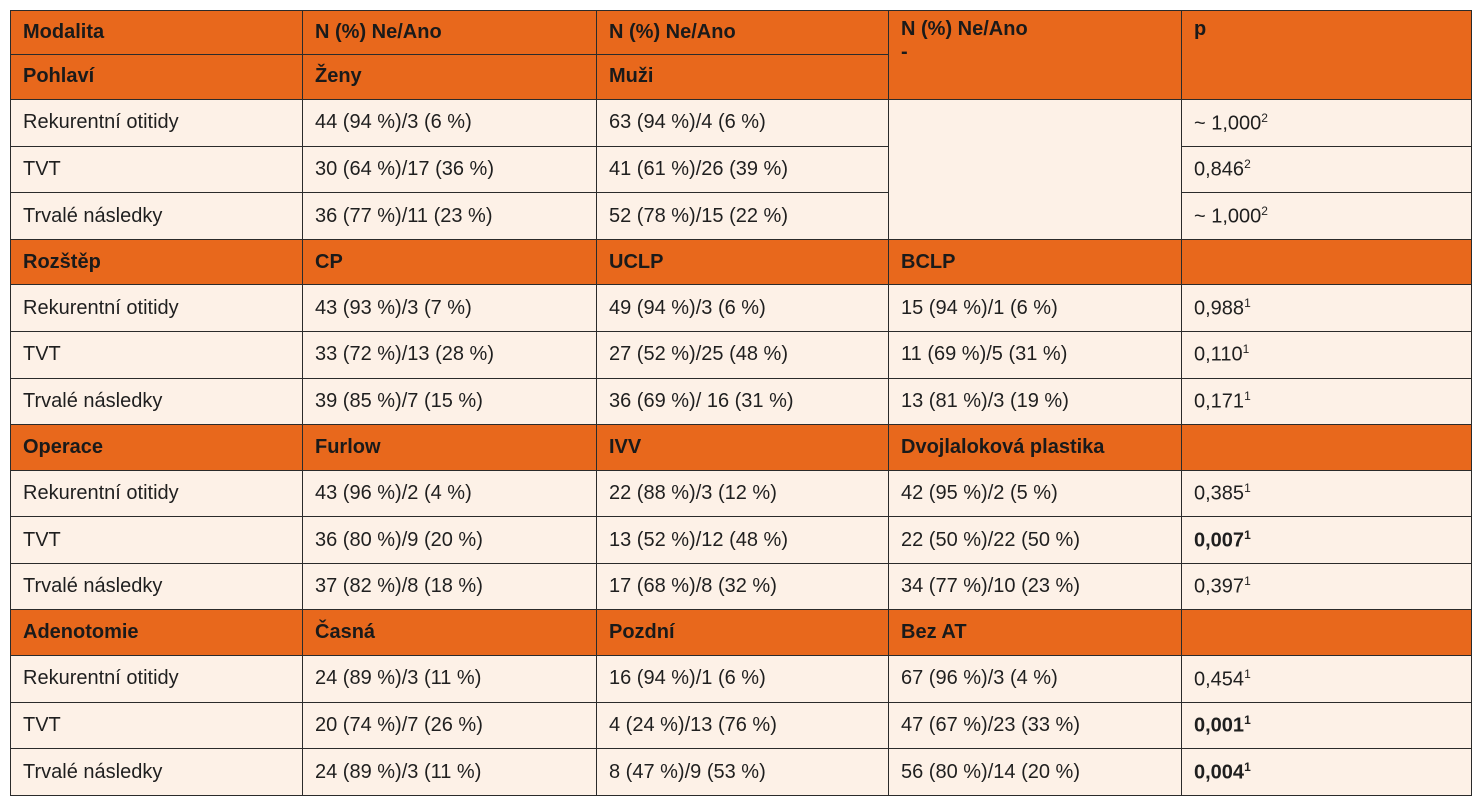  What do you see at coordinates (449, 633) in the screenshot?
I see `group-column-label: Časná` at bounding box center [449, 633].